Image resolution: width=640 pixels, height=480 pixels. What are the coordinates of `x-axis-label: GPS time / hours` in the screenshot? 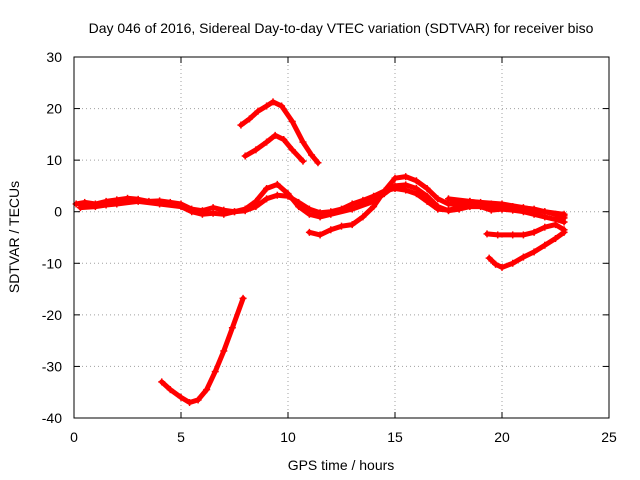 It's located at (341, 465).